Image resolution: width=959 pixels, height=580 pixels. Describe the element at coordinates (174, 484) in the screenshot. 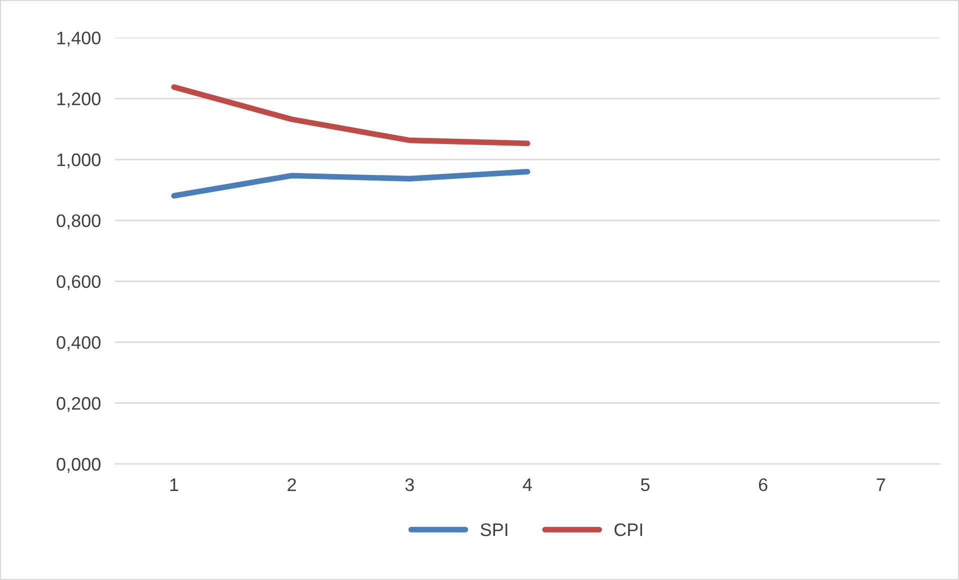

I see `x-tick-label: 1` at that location.